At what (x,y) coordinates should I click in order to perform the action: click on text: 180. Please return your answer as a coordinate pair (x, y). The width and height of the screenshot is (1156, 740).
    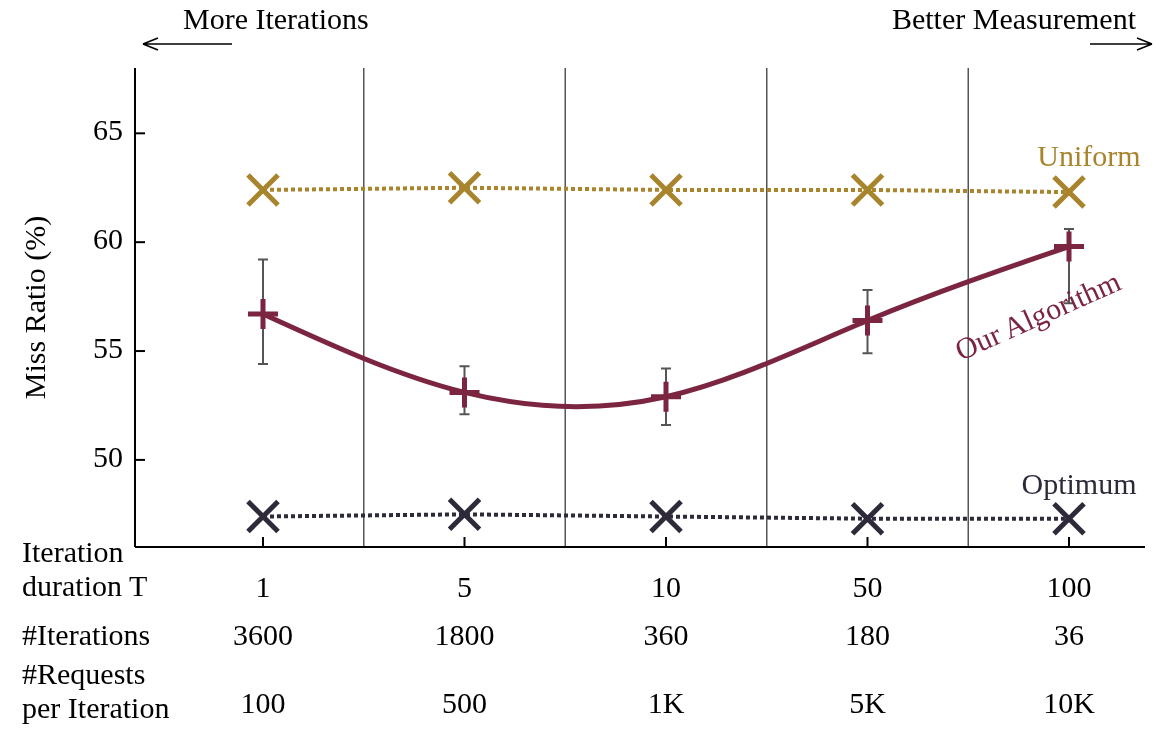
    Looking at the image, I should click on (867, 634).